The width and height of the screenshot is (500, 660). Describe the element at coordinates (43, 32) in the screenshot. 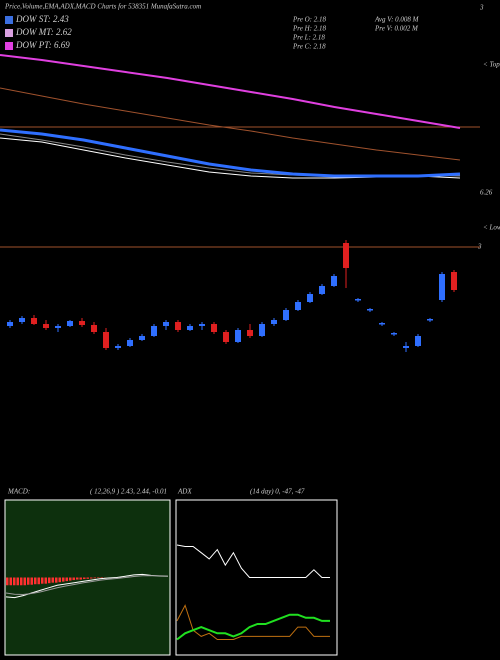

I see `legend-label: DOW MT: 2.62` at that location.